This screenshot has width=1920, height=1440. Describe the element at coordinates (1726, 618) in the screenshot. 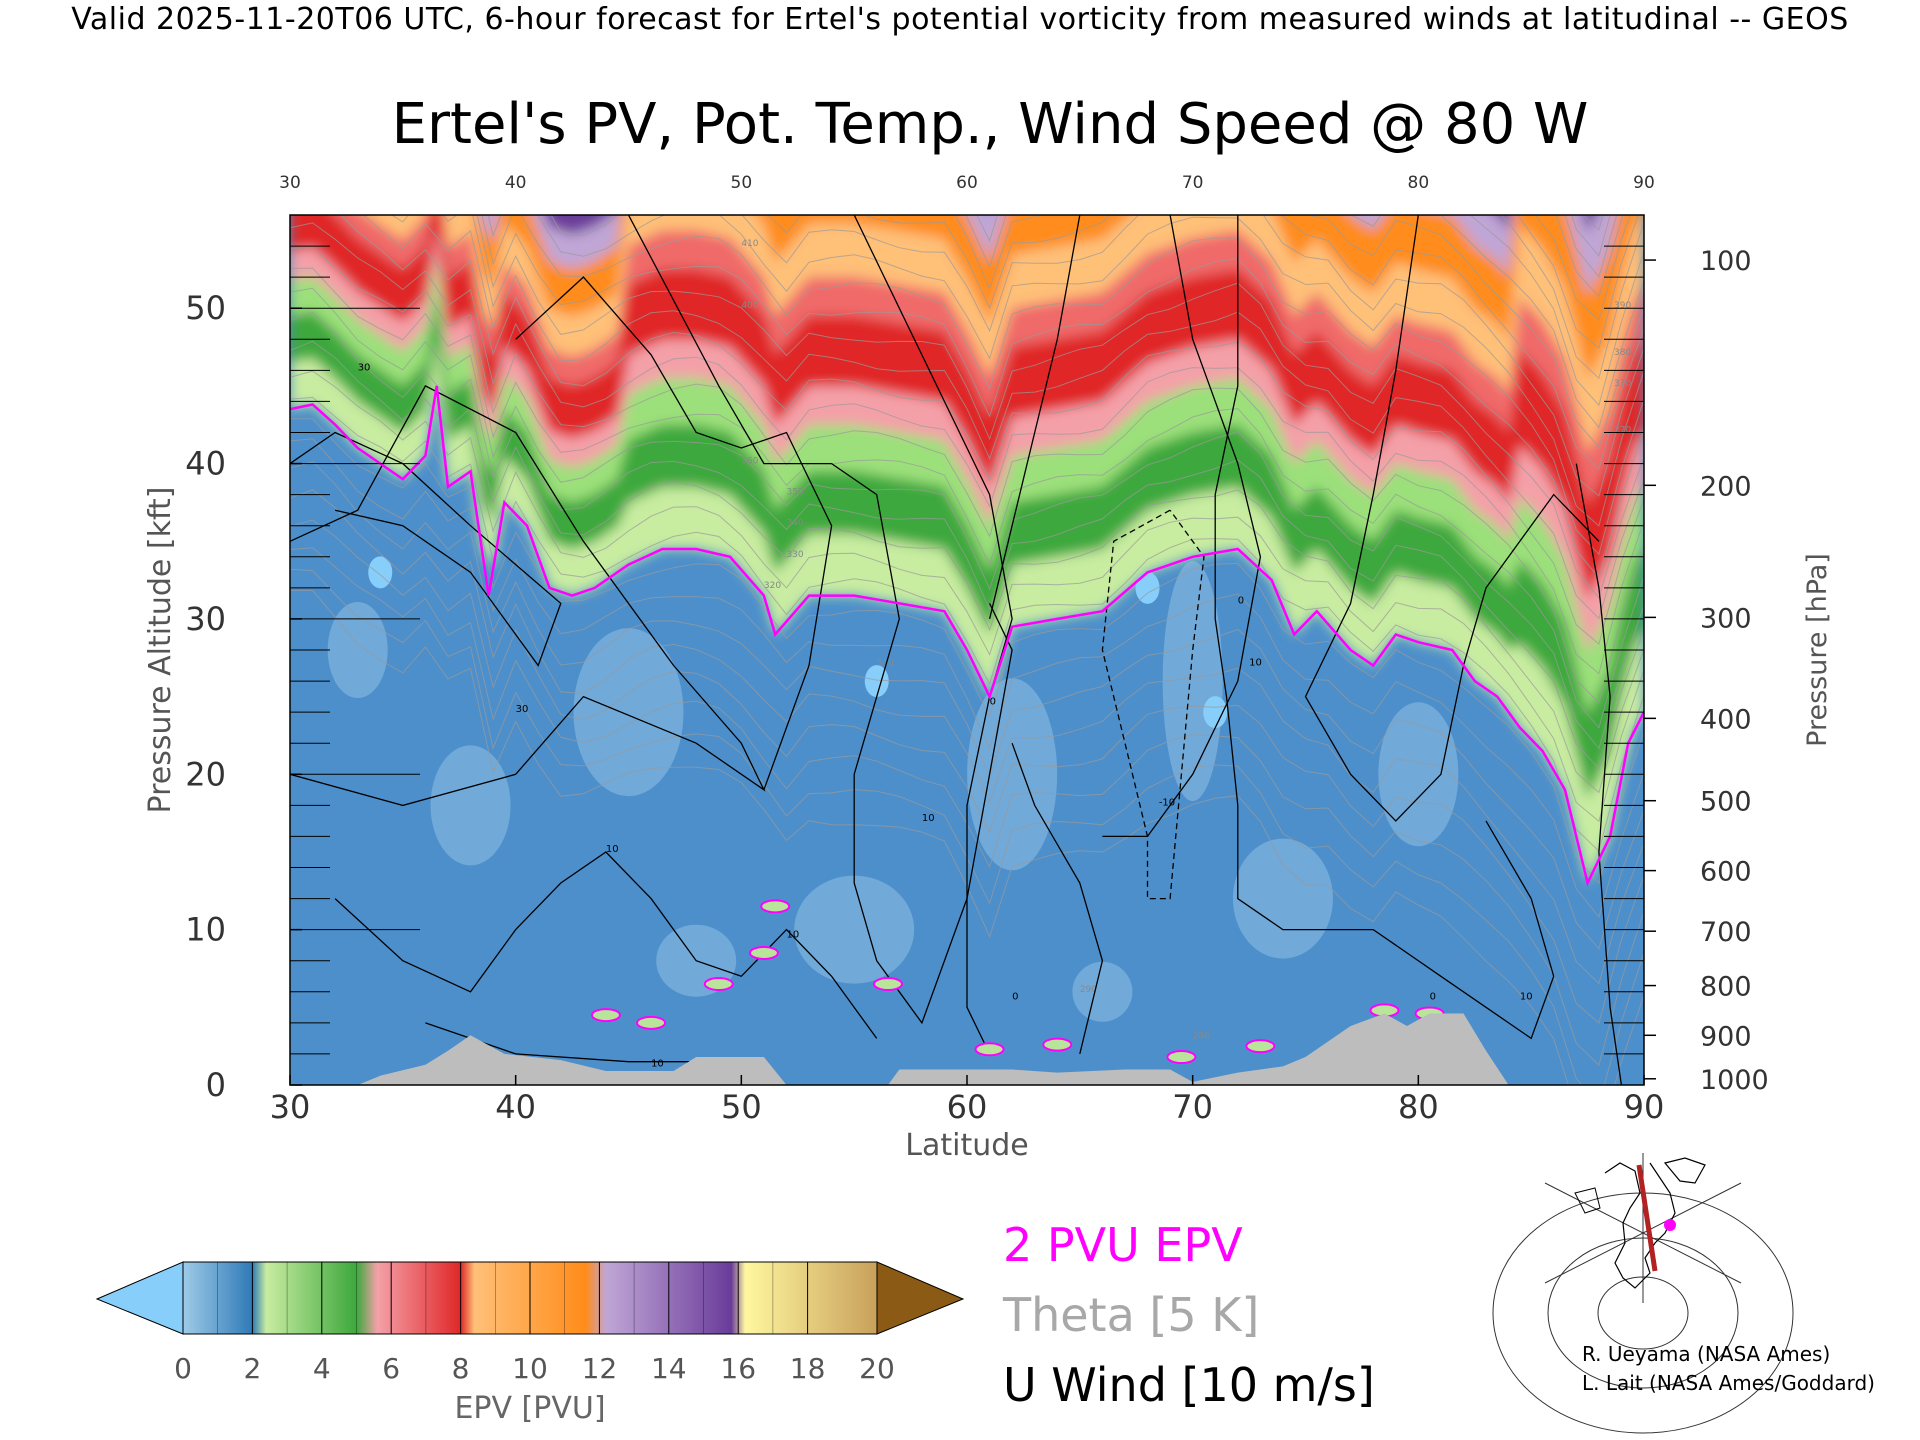

I see `pressure-tick-label: 300` at that location.